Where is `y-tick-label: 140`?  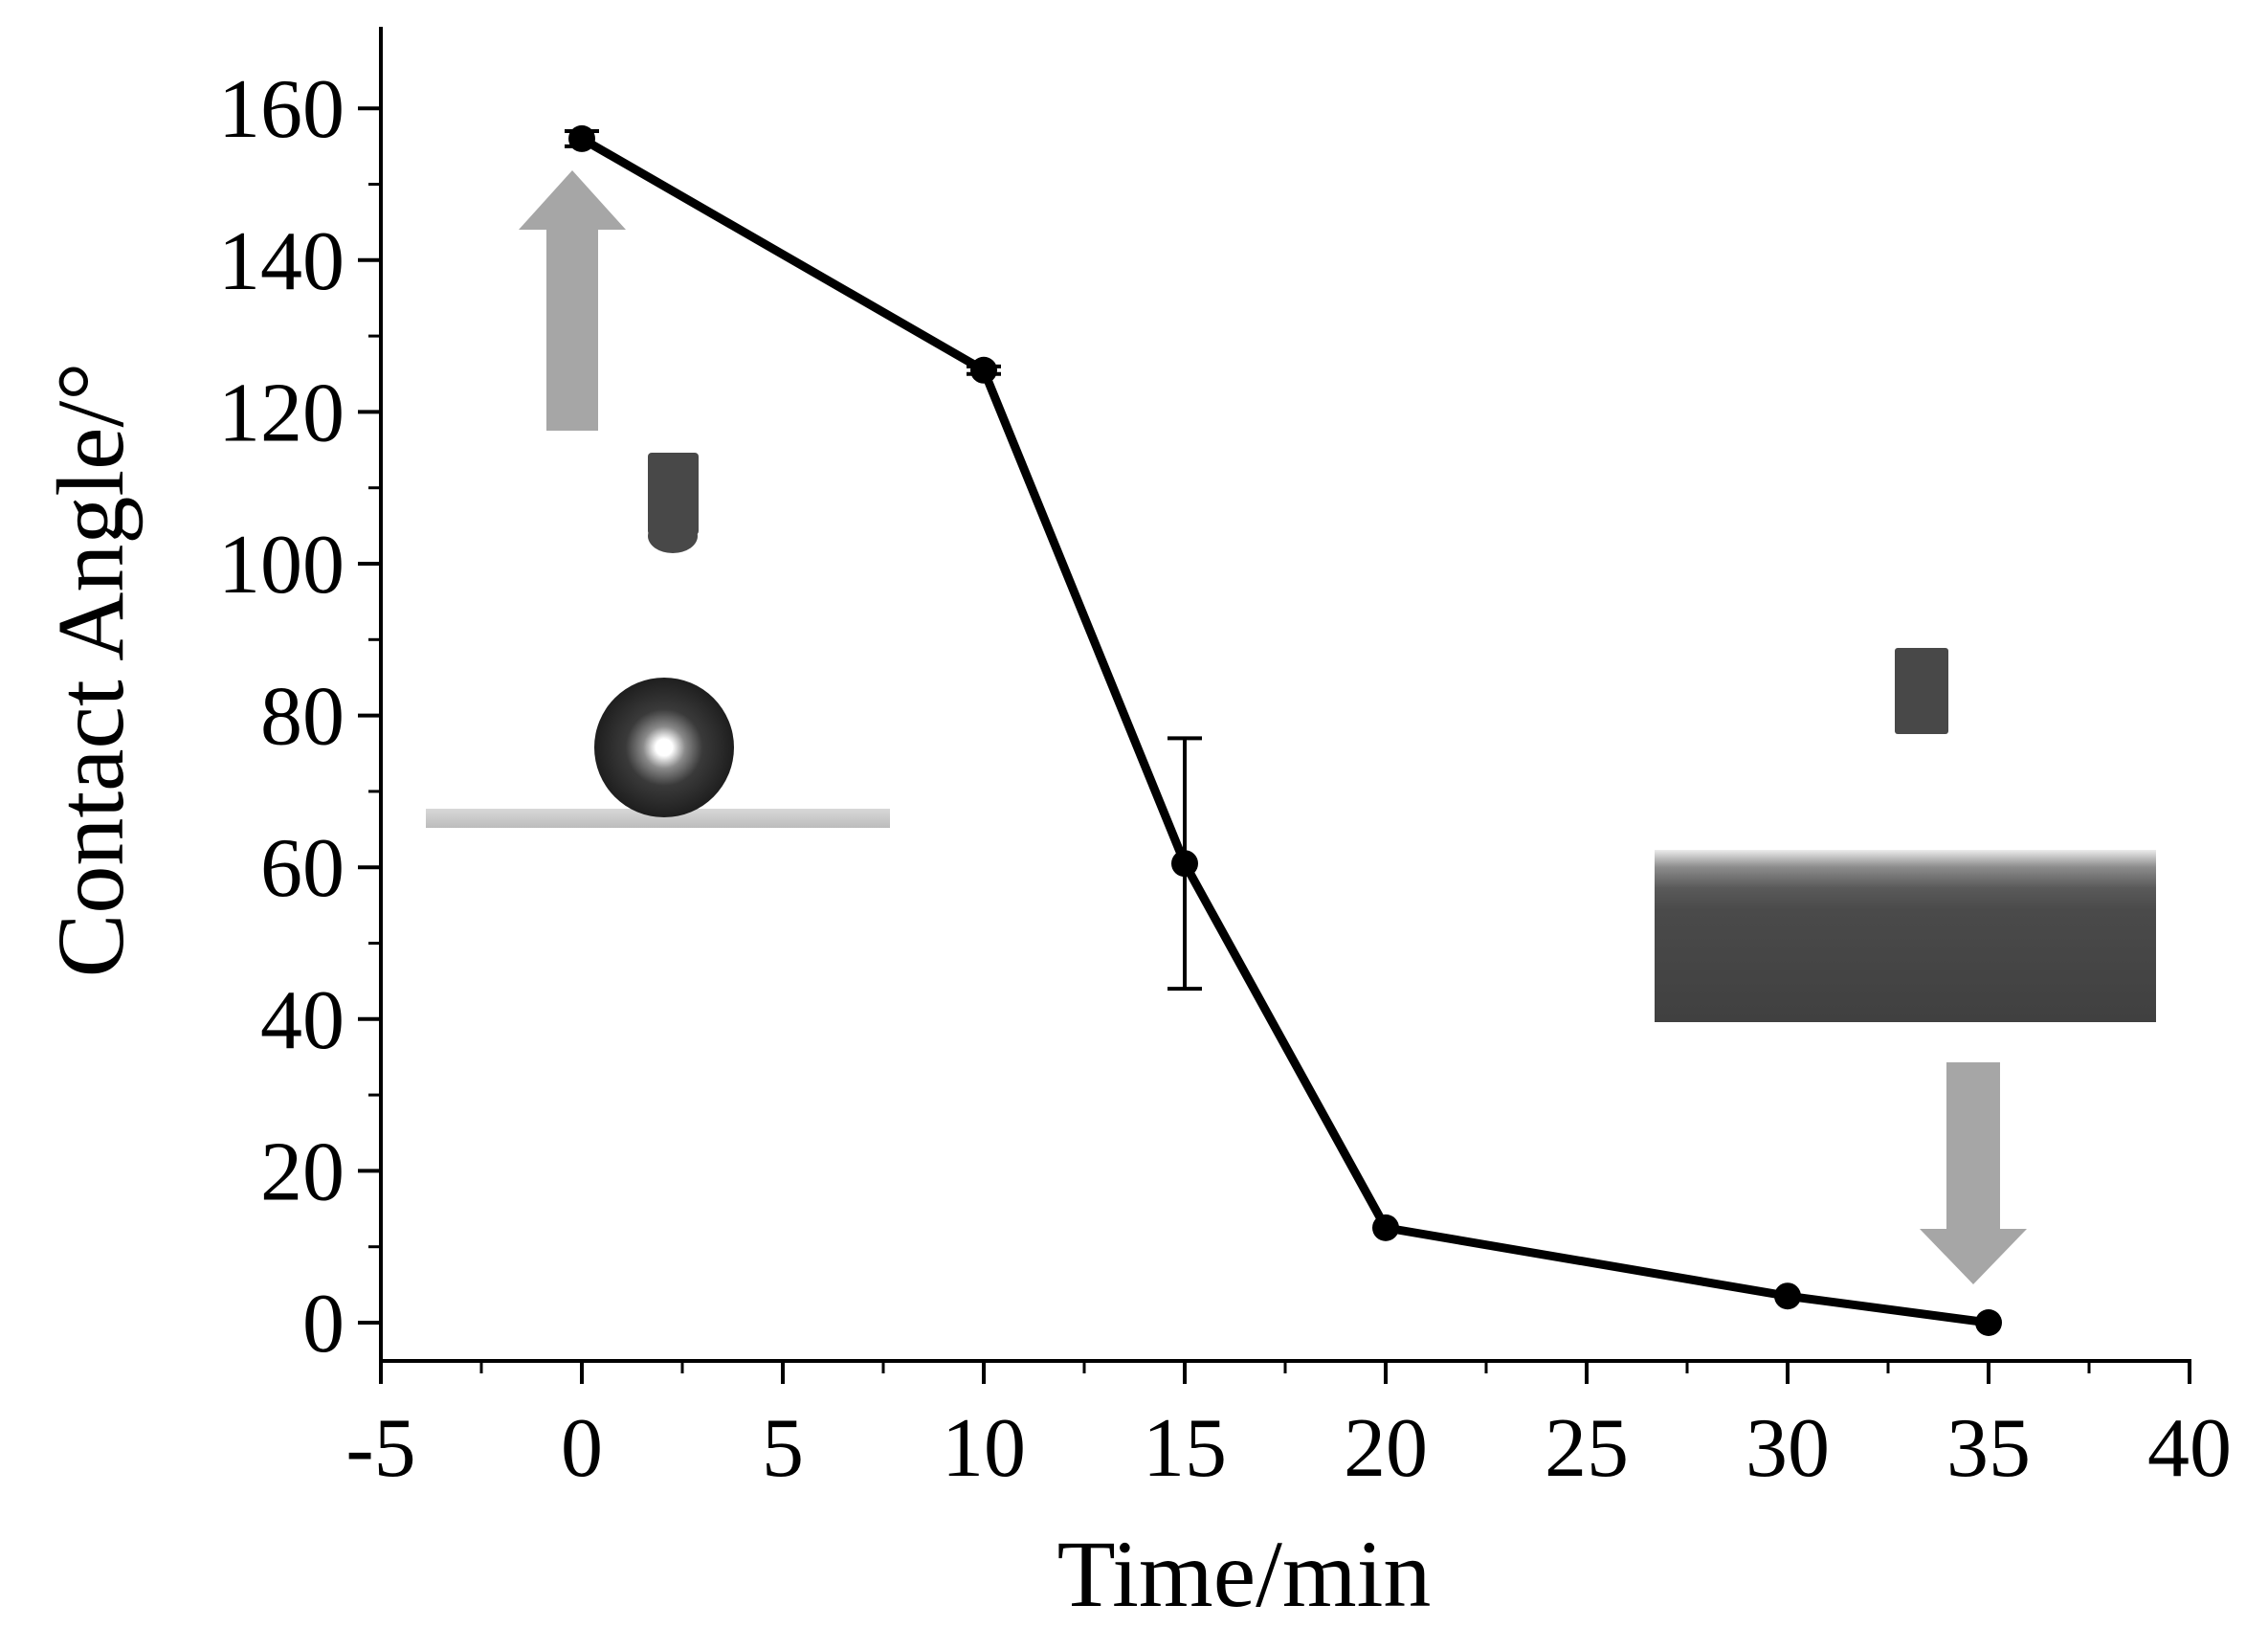 y-tick-label: 140 is located at coordinates (281, 261).